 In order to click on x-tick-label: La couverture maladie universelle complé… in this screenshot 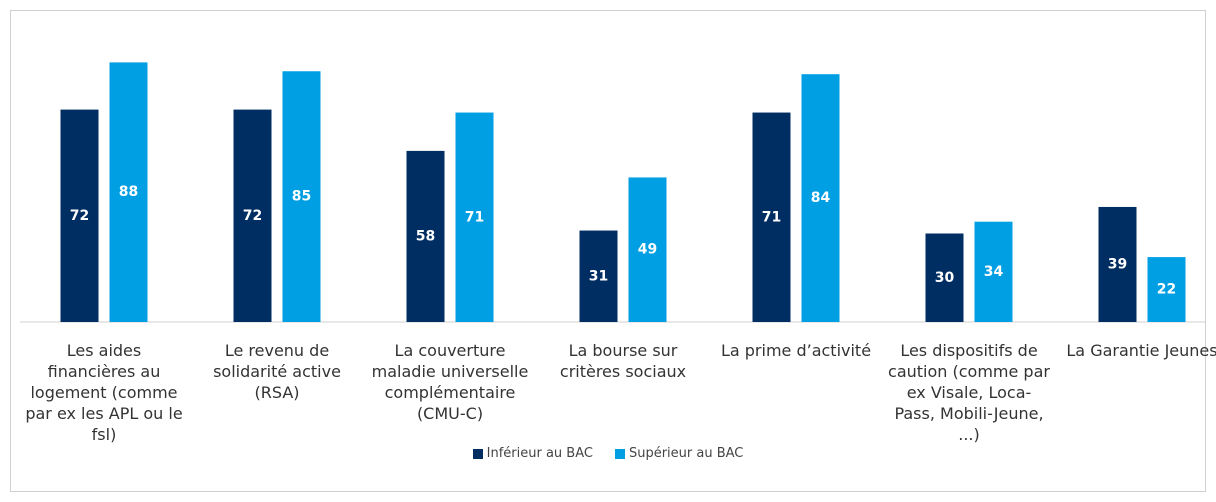, I will do `click(450, 382)`.